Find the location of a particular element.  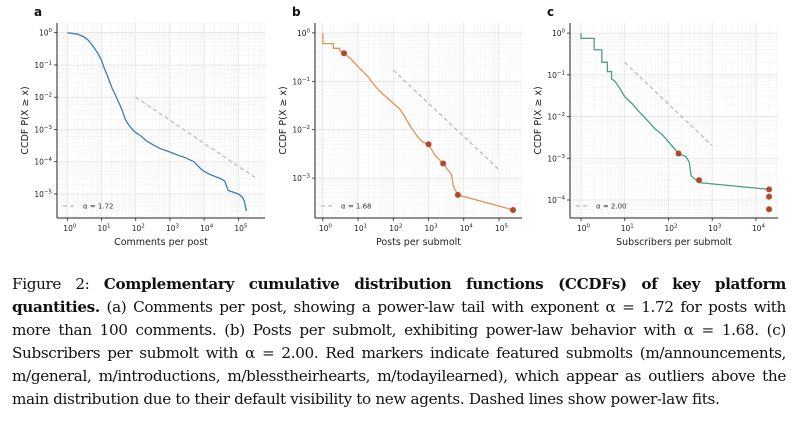

caption-label: Figure 2: is located at coordinates (51, 284).